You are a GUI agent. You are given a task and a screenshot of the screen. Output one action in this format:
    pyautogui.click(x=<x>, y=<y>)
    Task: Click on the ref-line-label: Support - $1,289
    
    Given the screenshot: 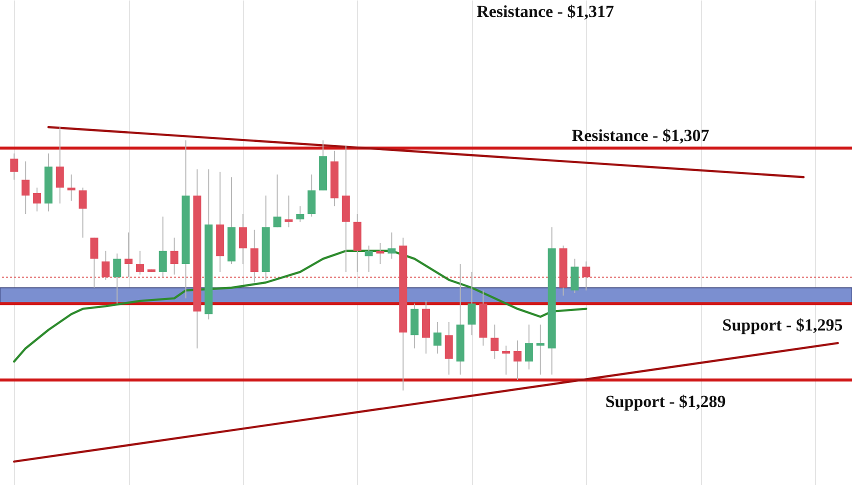 What is the action you would take?
    pyautogui.click(x=665, y=401)
    